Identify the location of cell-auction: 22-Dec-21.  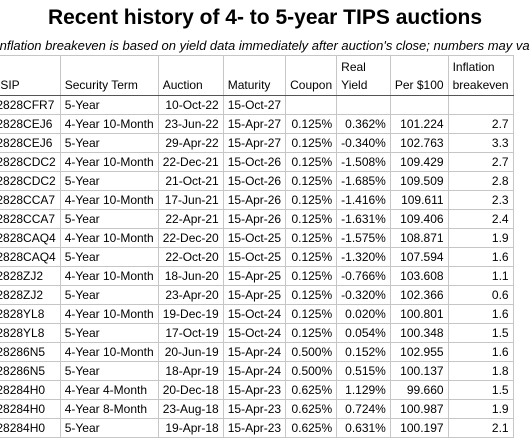
(190, 162).